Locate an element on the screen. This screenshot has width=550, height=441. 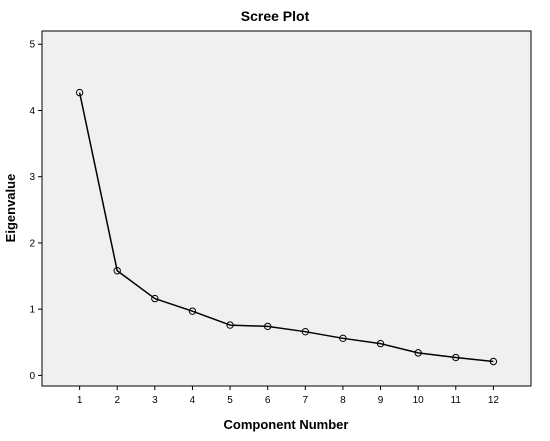
y-tick-label: 1 is located at coordinates (32, 310).